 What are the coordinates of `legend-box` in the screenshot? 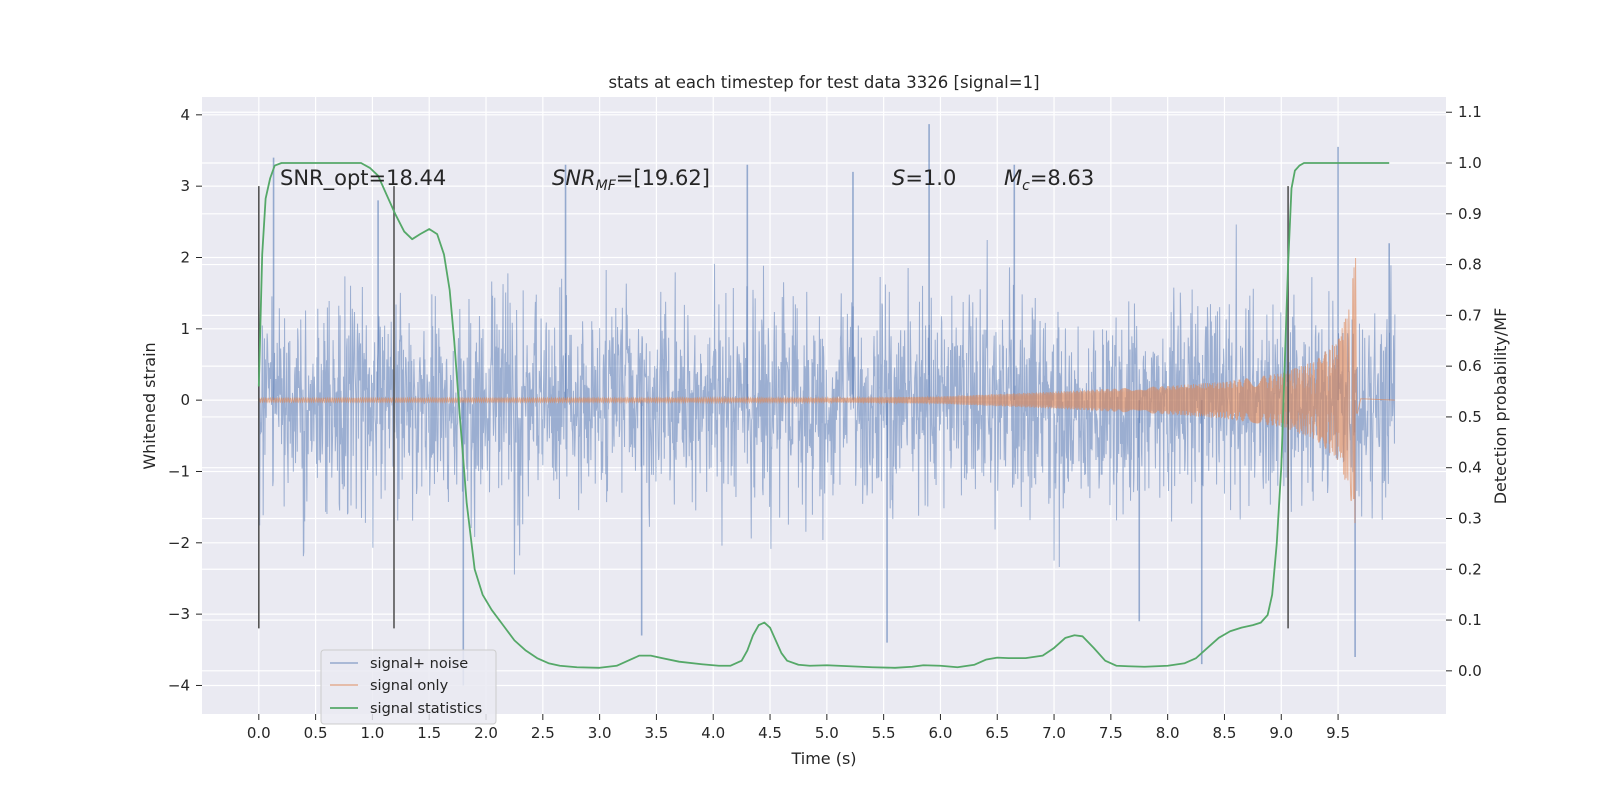 It's located at (408, 687).